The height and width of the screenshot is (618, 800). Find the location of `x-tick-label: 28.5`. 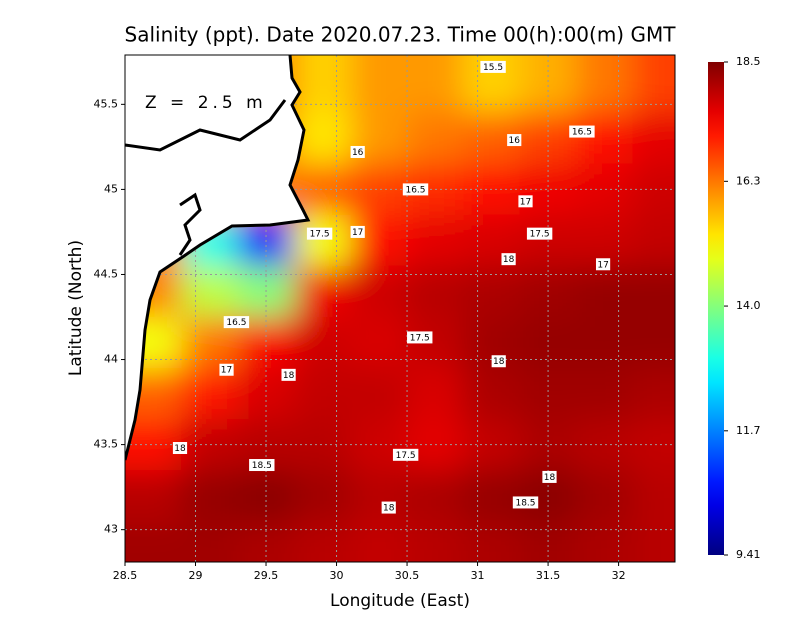

x-tick-label: 28.5 is located at coordinates (125, 575).